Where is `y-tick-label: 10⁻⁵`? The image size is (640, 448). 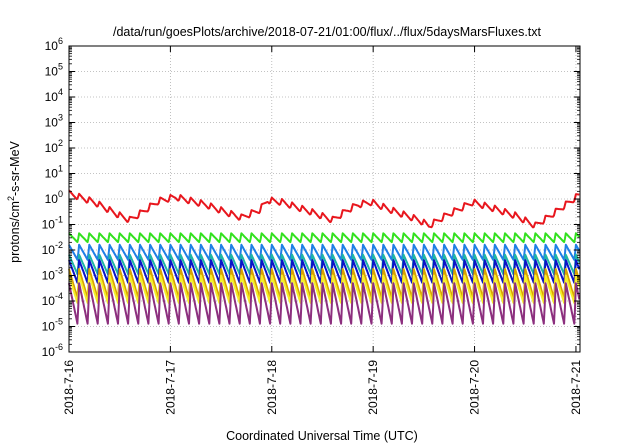
y-tick-label: 10⁻⁵ is located at coordinates (52, 325).